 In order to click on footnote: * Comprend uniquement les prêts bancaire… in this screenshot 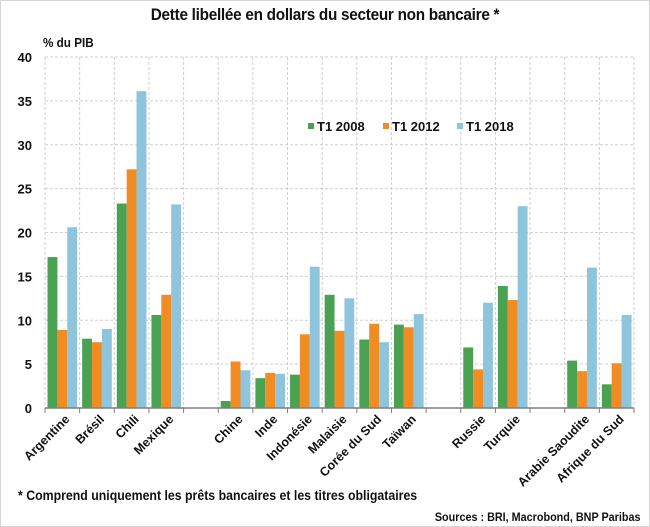, I will do `click(218, 495)`.